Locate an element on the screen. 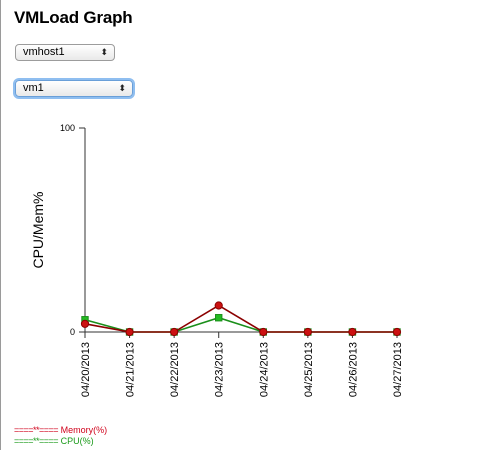 The width and height of the screenshot is (480, 450). legend-item-memory: ====**==== Memory(%) is located at coordinates (60, 430).